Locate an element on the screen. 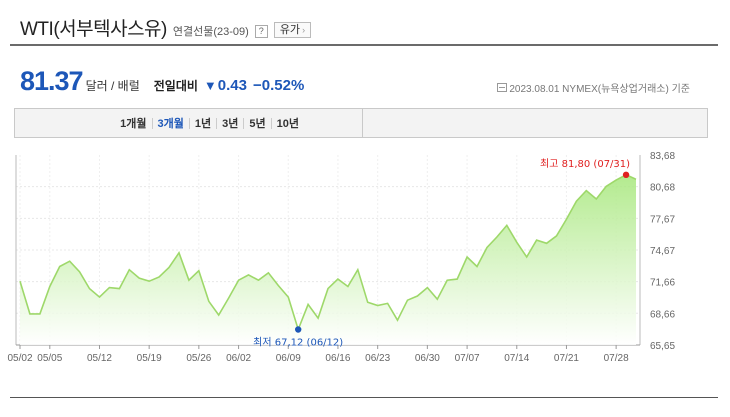 Image resolution: width=730 pixels, height=417 pixels. calendar-icon is located at coordinates (502, 87).